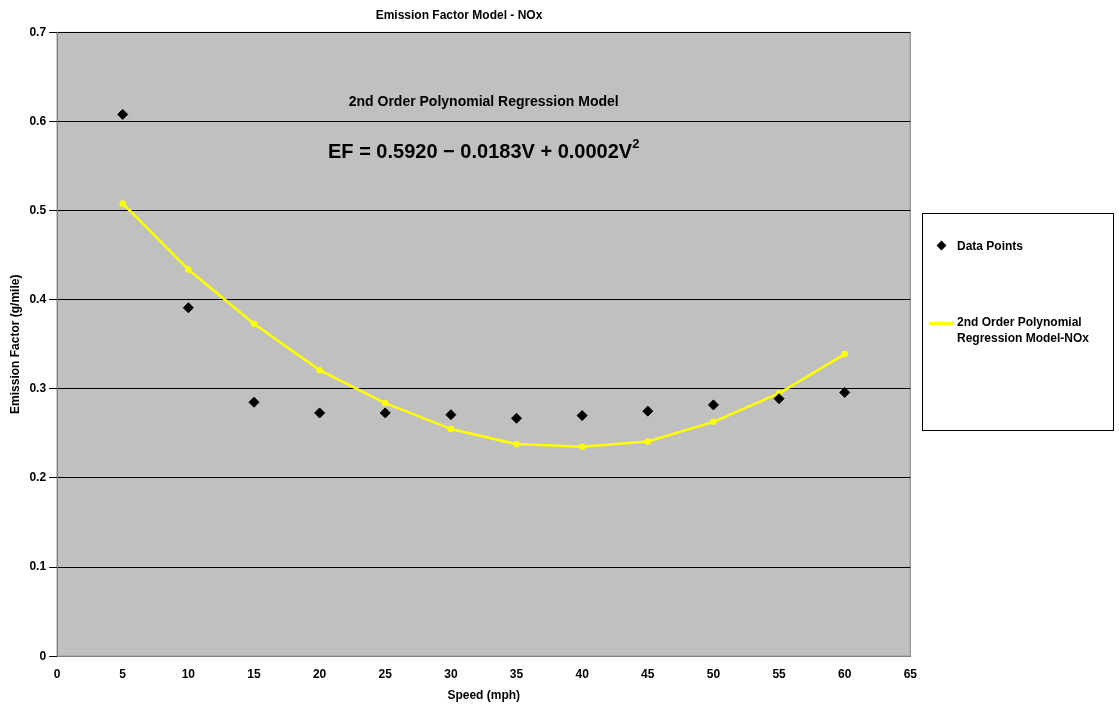  I want to click on x-tick-label: 60, so click(845, 673).